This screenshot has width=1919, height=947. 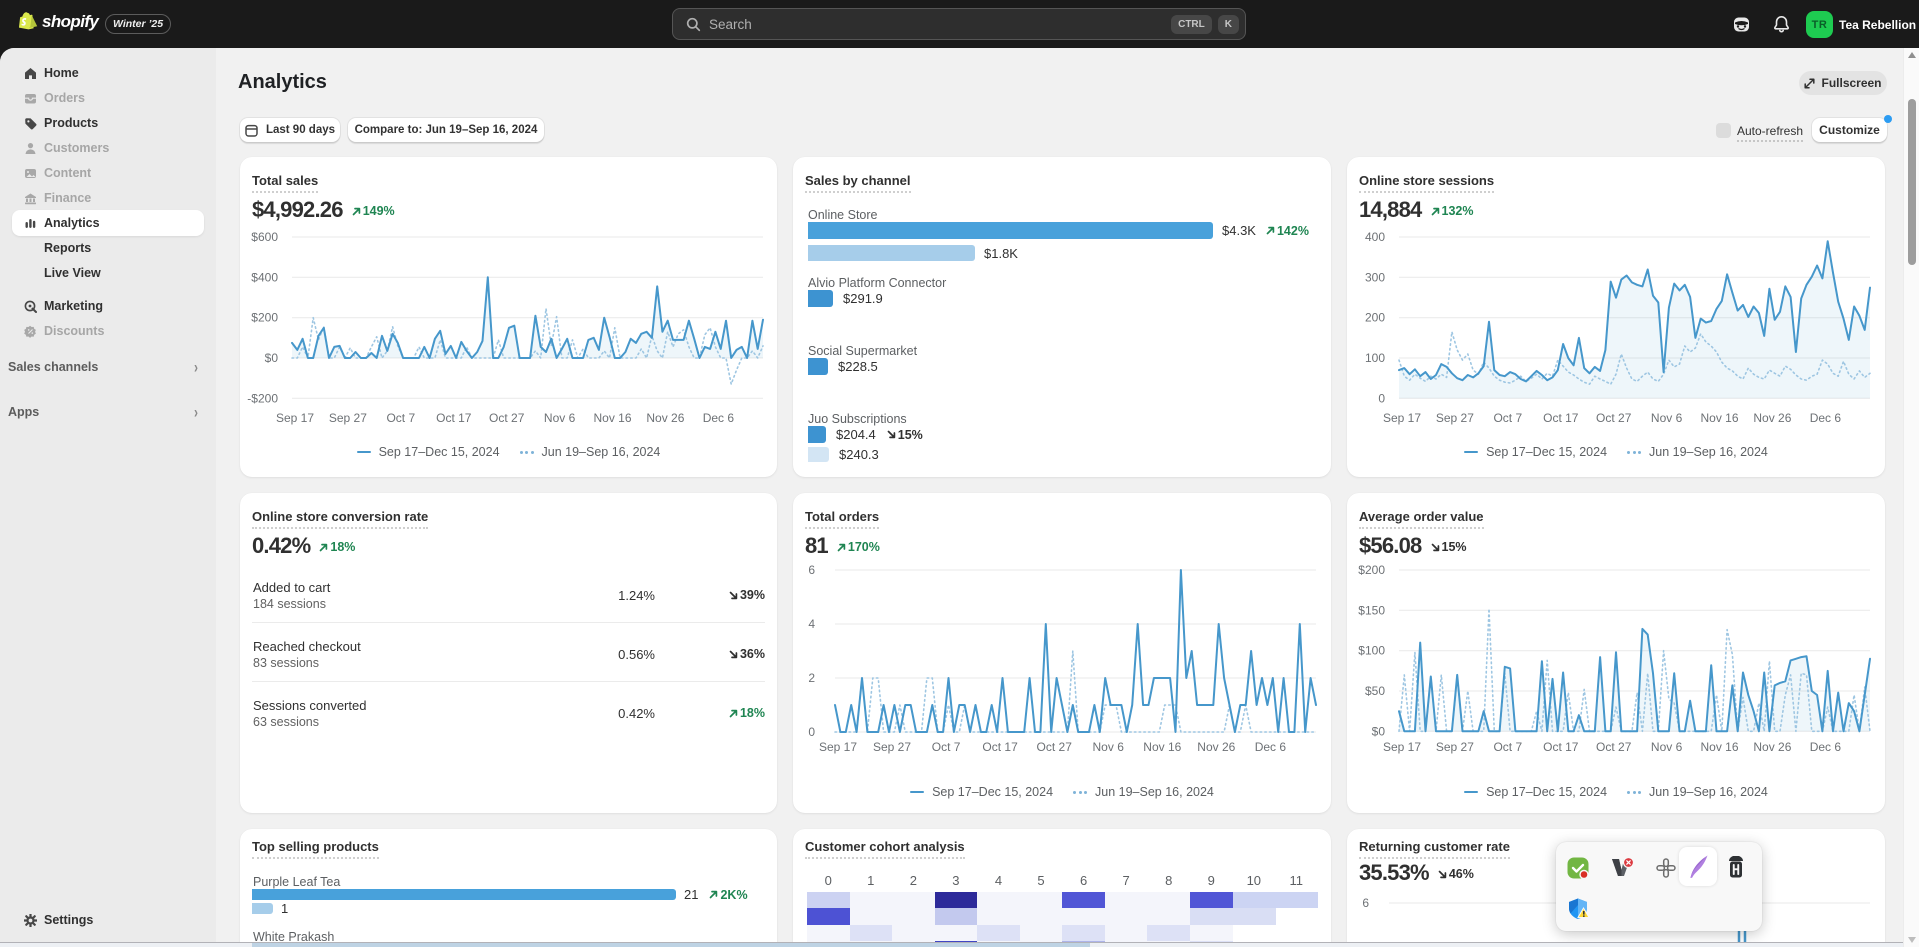 What do you see at coordinates (262, 398) in the screenshot?
I see `svg-text: -$200` at bounding box center [262, 398].